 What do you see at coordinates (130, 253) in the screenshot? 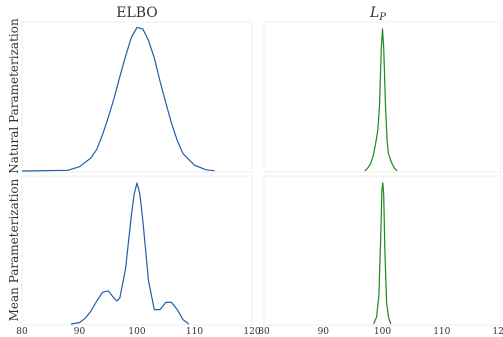
I see `density-line-mean-elbo` at bounding box center [130, 253].